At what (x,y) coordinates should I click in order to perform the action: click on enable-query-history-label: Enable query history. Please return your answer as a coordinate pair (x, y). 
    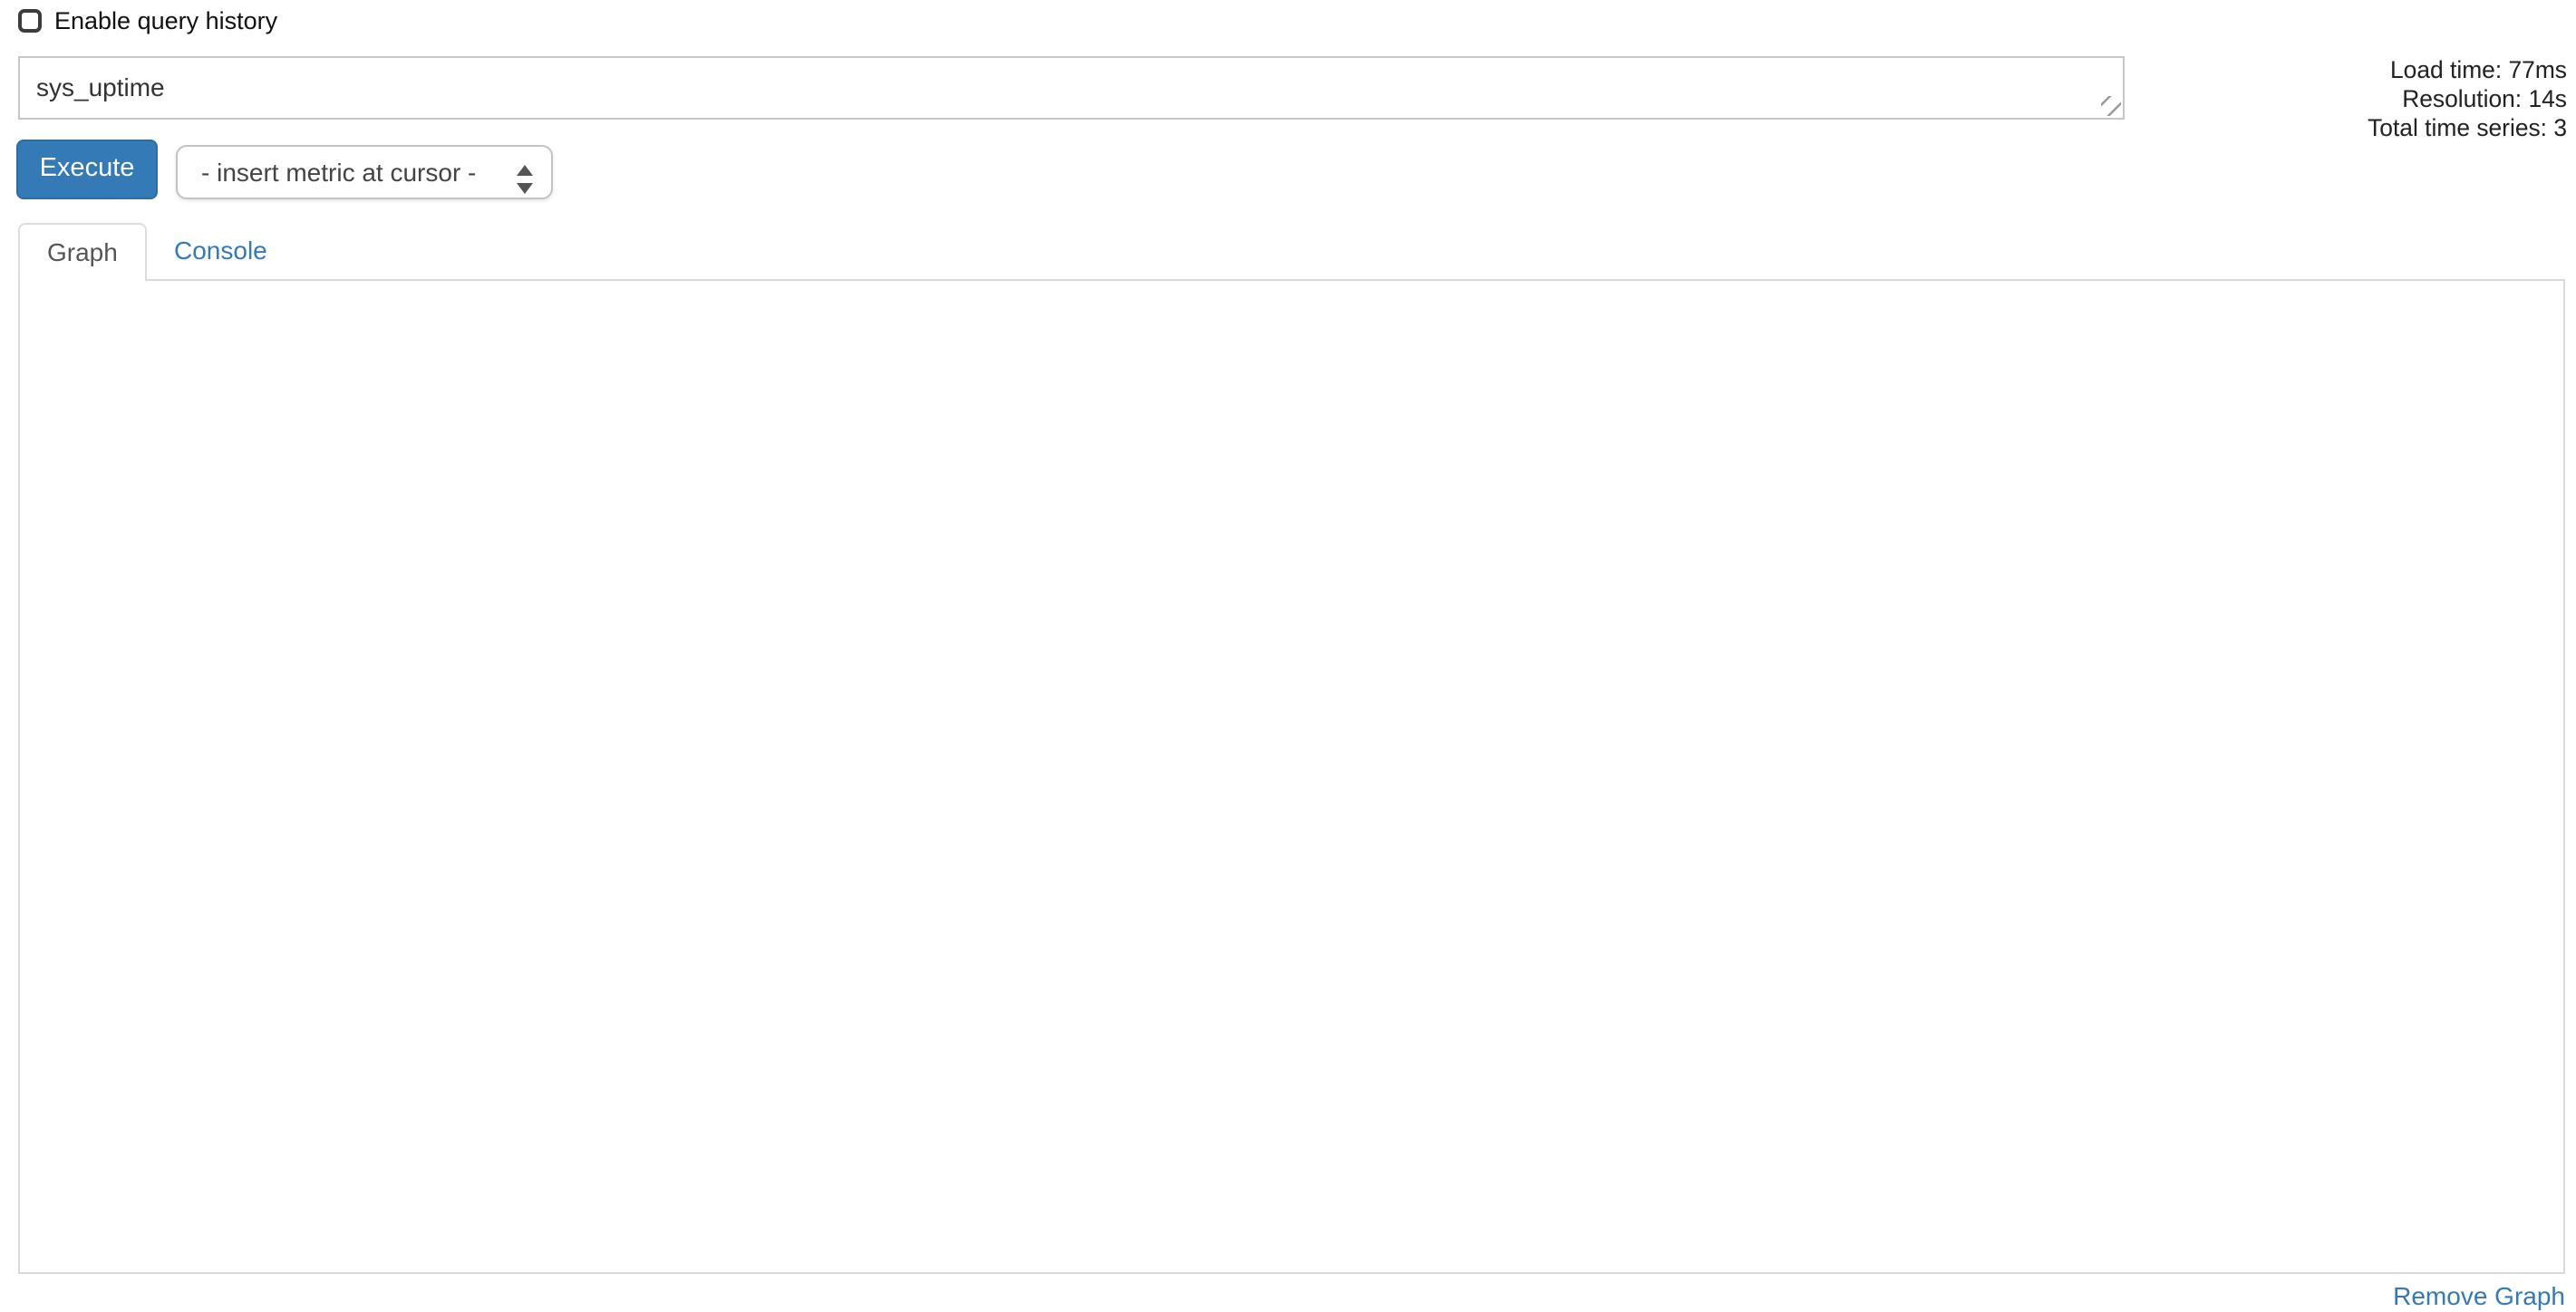
    Looking at the image, I should click on (166, 21).